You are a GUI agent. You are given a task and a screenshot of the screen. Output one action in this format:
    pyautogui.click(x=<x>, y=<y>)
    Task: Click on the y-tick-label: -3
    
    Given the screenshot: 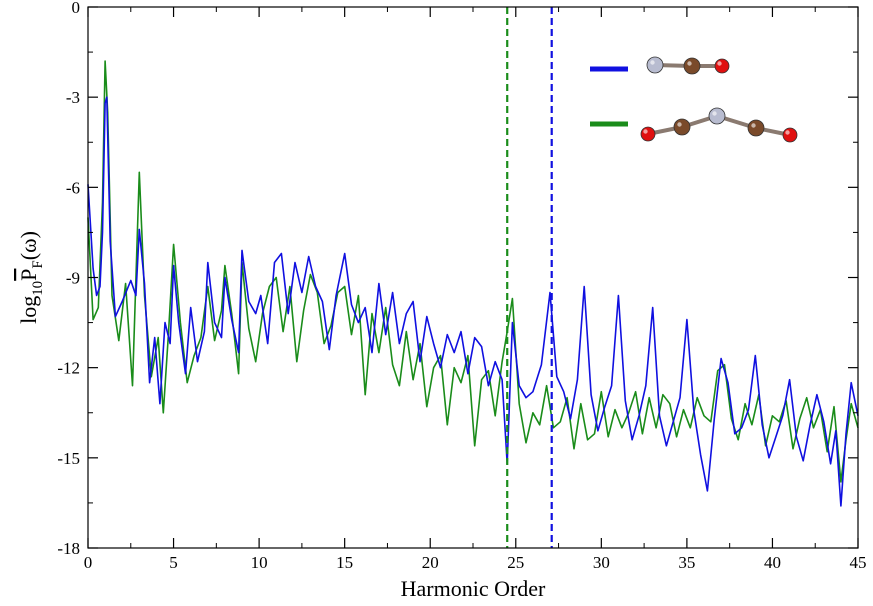 What is the action you would take?
    pyautogui.click(x=73, y=97)
    